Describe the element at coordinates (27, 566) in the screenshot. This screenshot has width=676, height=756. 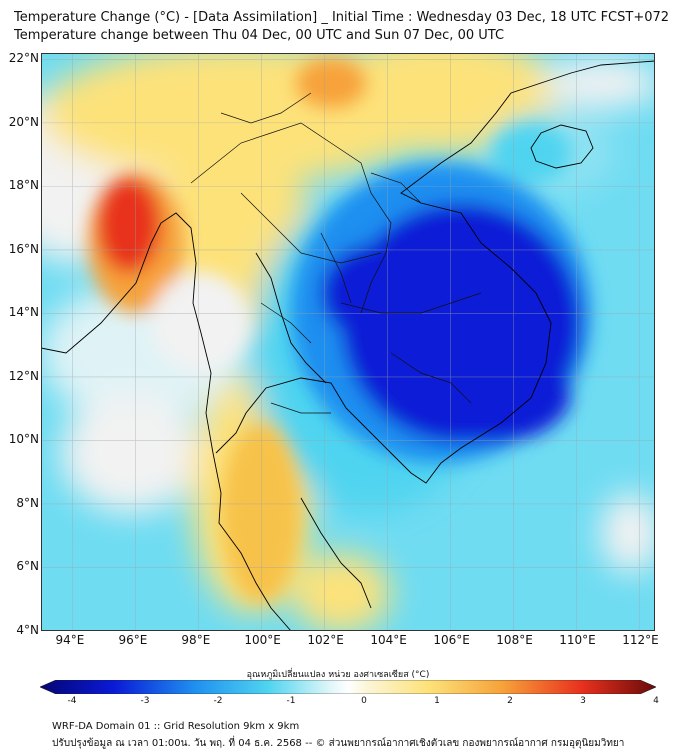
I see `lat-tick-label: 6°N` at that location.